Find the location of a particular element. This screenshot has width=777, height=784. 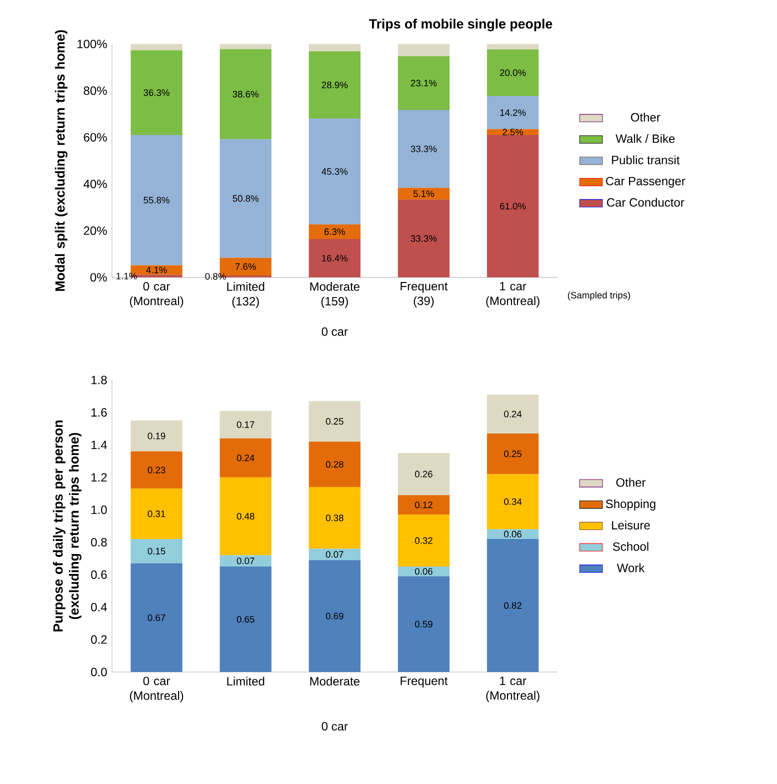

data-label: 61.0% is located at coordinates (513, 206).